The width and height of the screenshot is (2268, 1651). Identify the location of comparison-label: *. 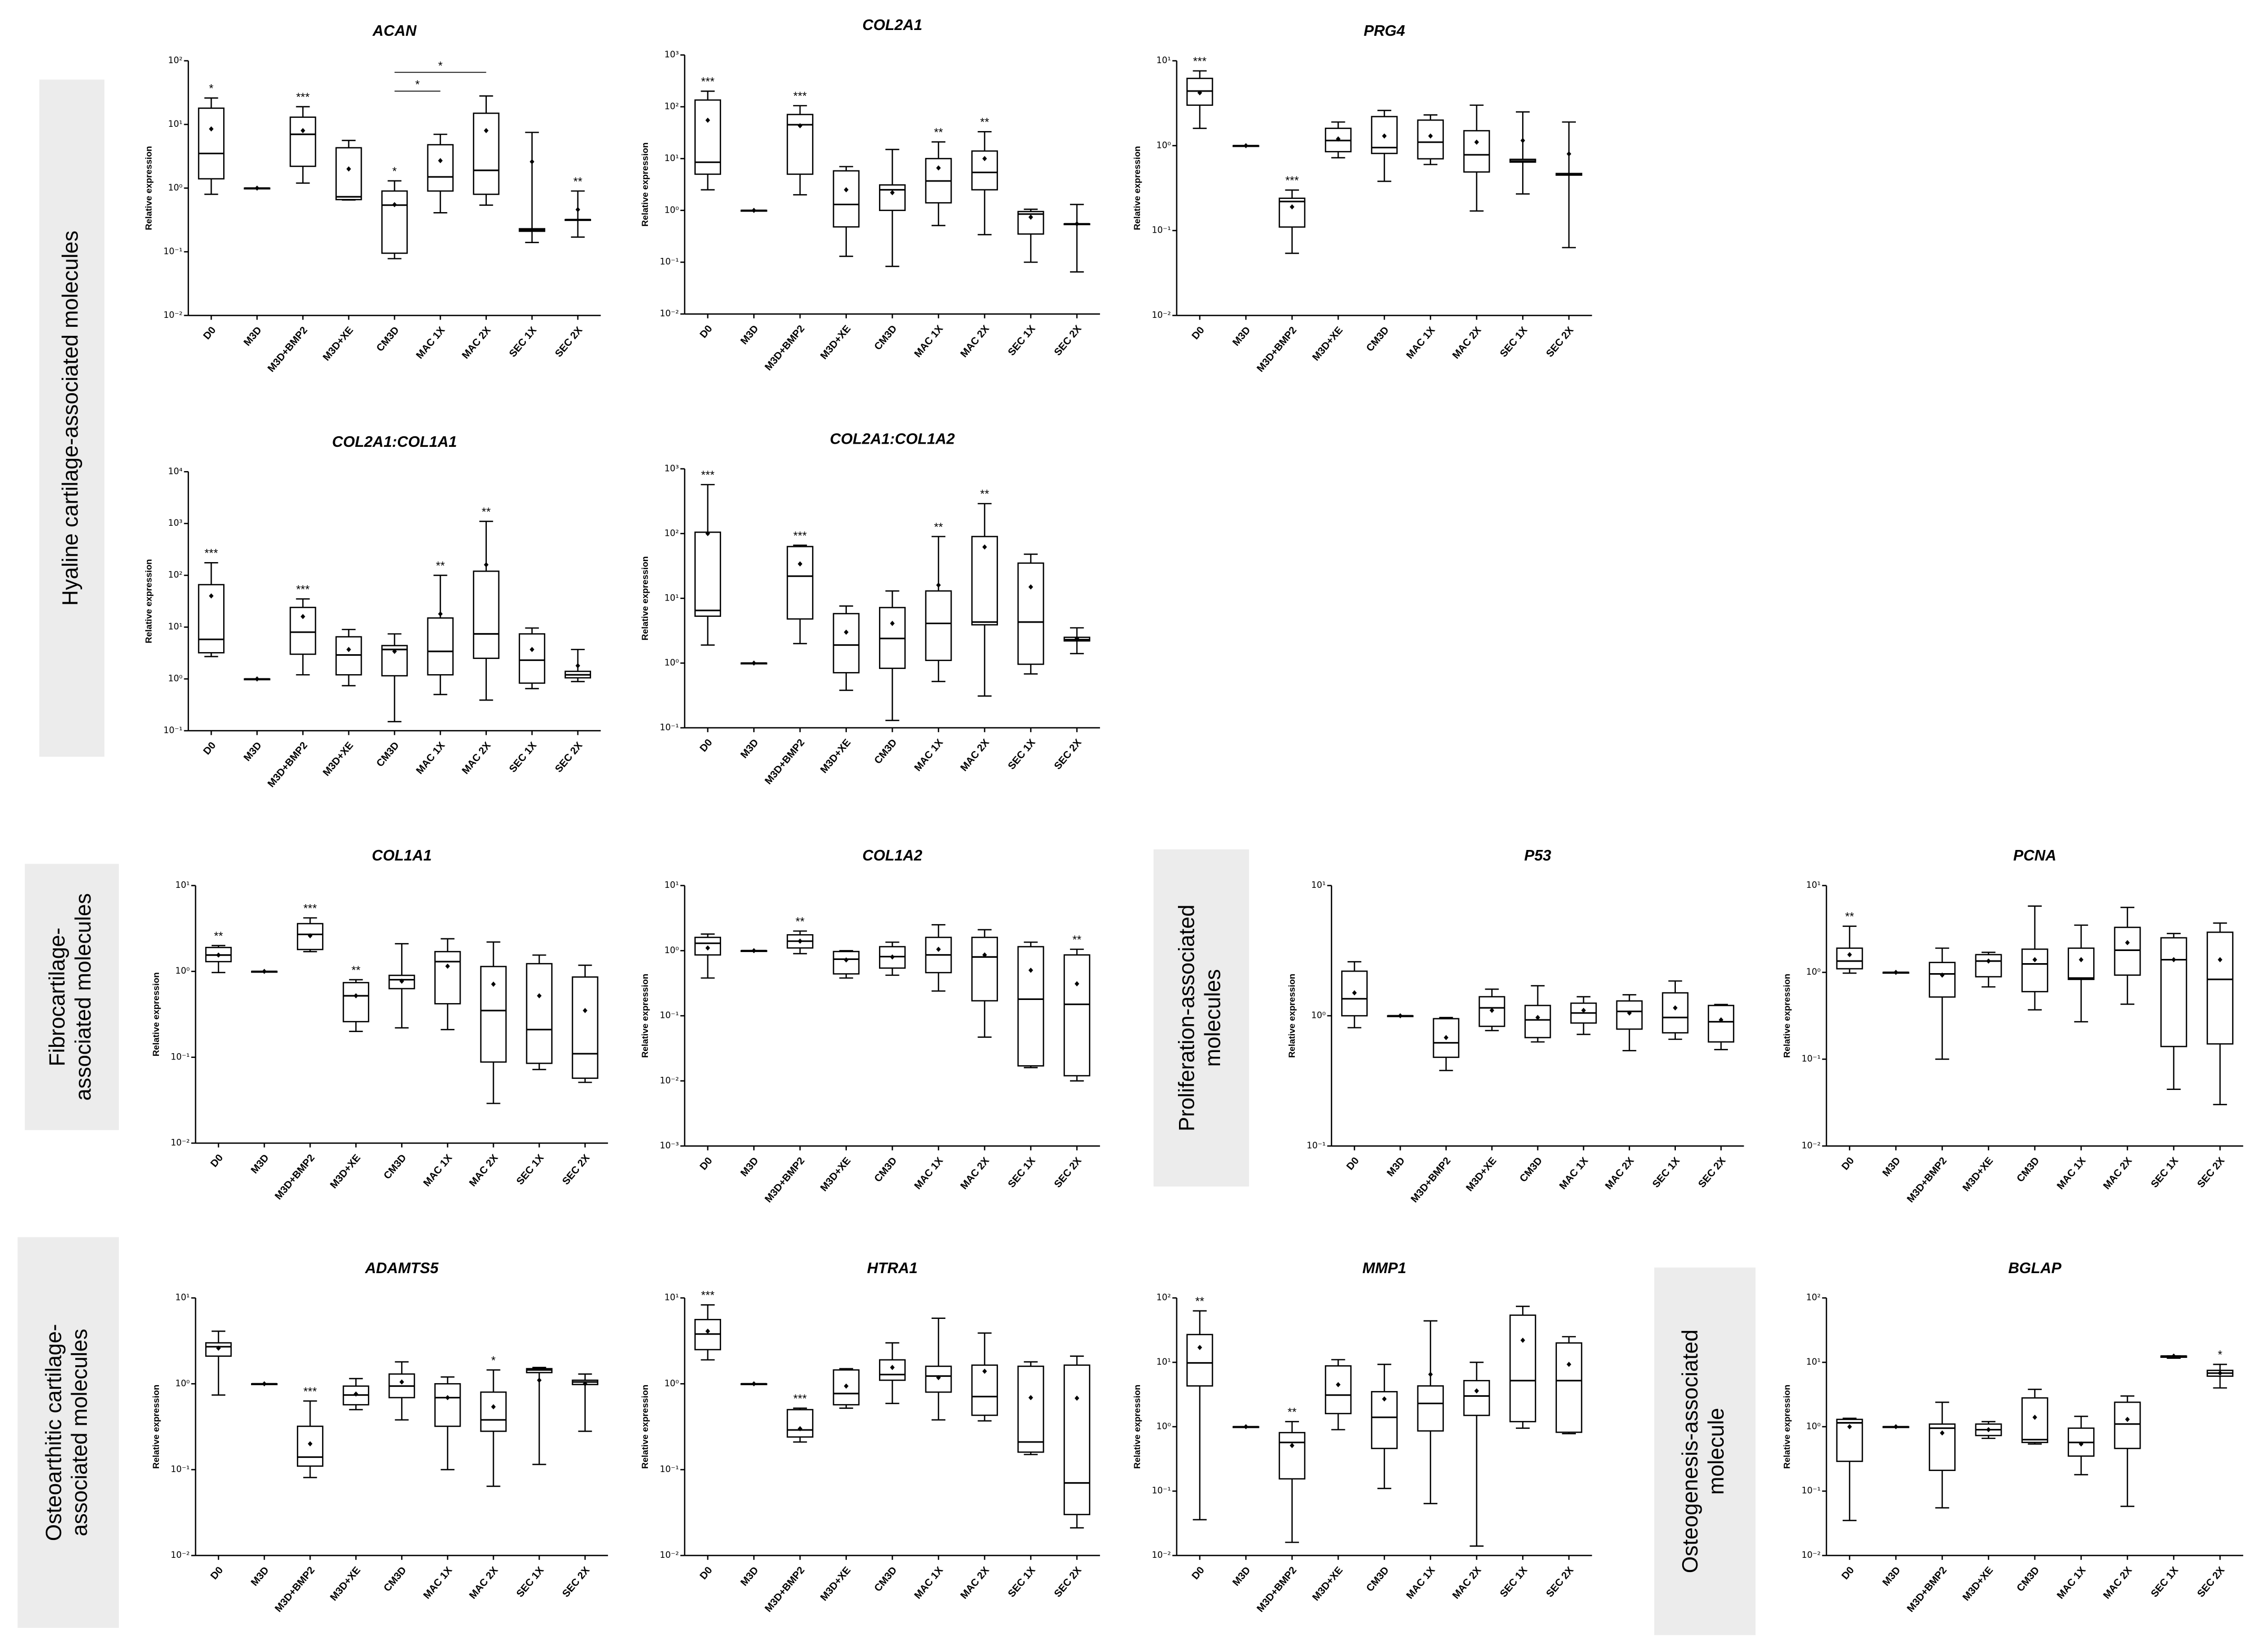
(440, 65).